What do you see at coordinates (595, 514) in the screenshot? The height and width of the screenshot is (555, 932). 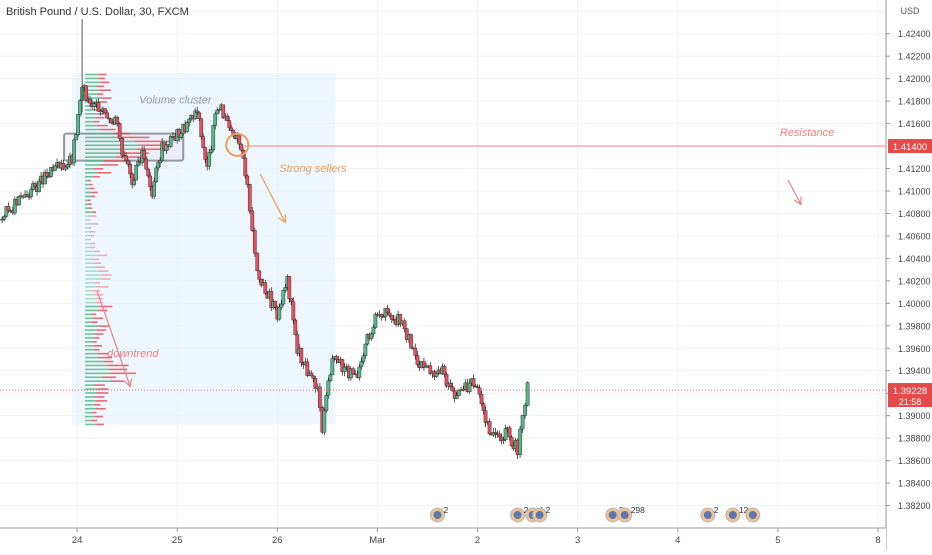 I see `economic-events: 22422298212` at bounding box center [595, 514].